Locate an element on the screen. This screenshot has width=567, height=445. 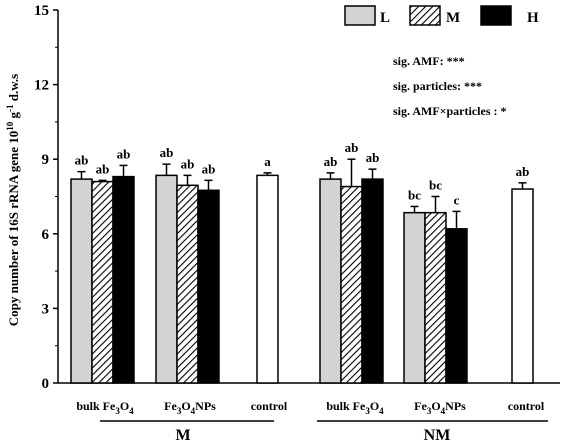
annotation-sig-interaction: sig. AMF×particles : * is located at coordinates (449, 111).